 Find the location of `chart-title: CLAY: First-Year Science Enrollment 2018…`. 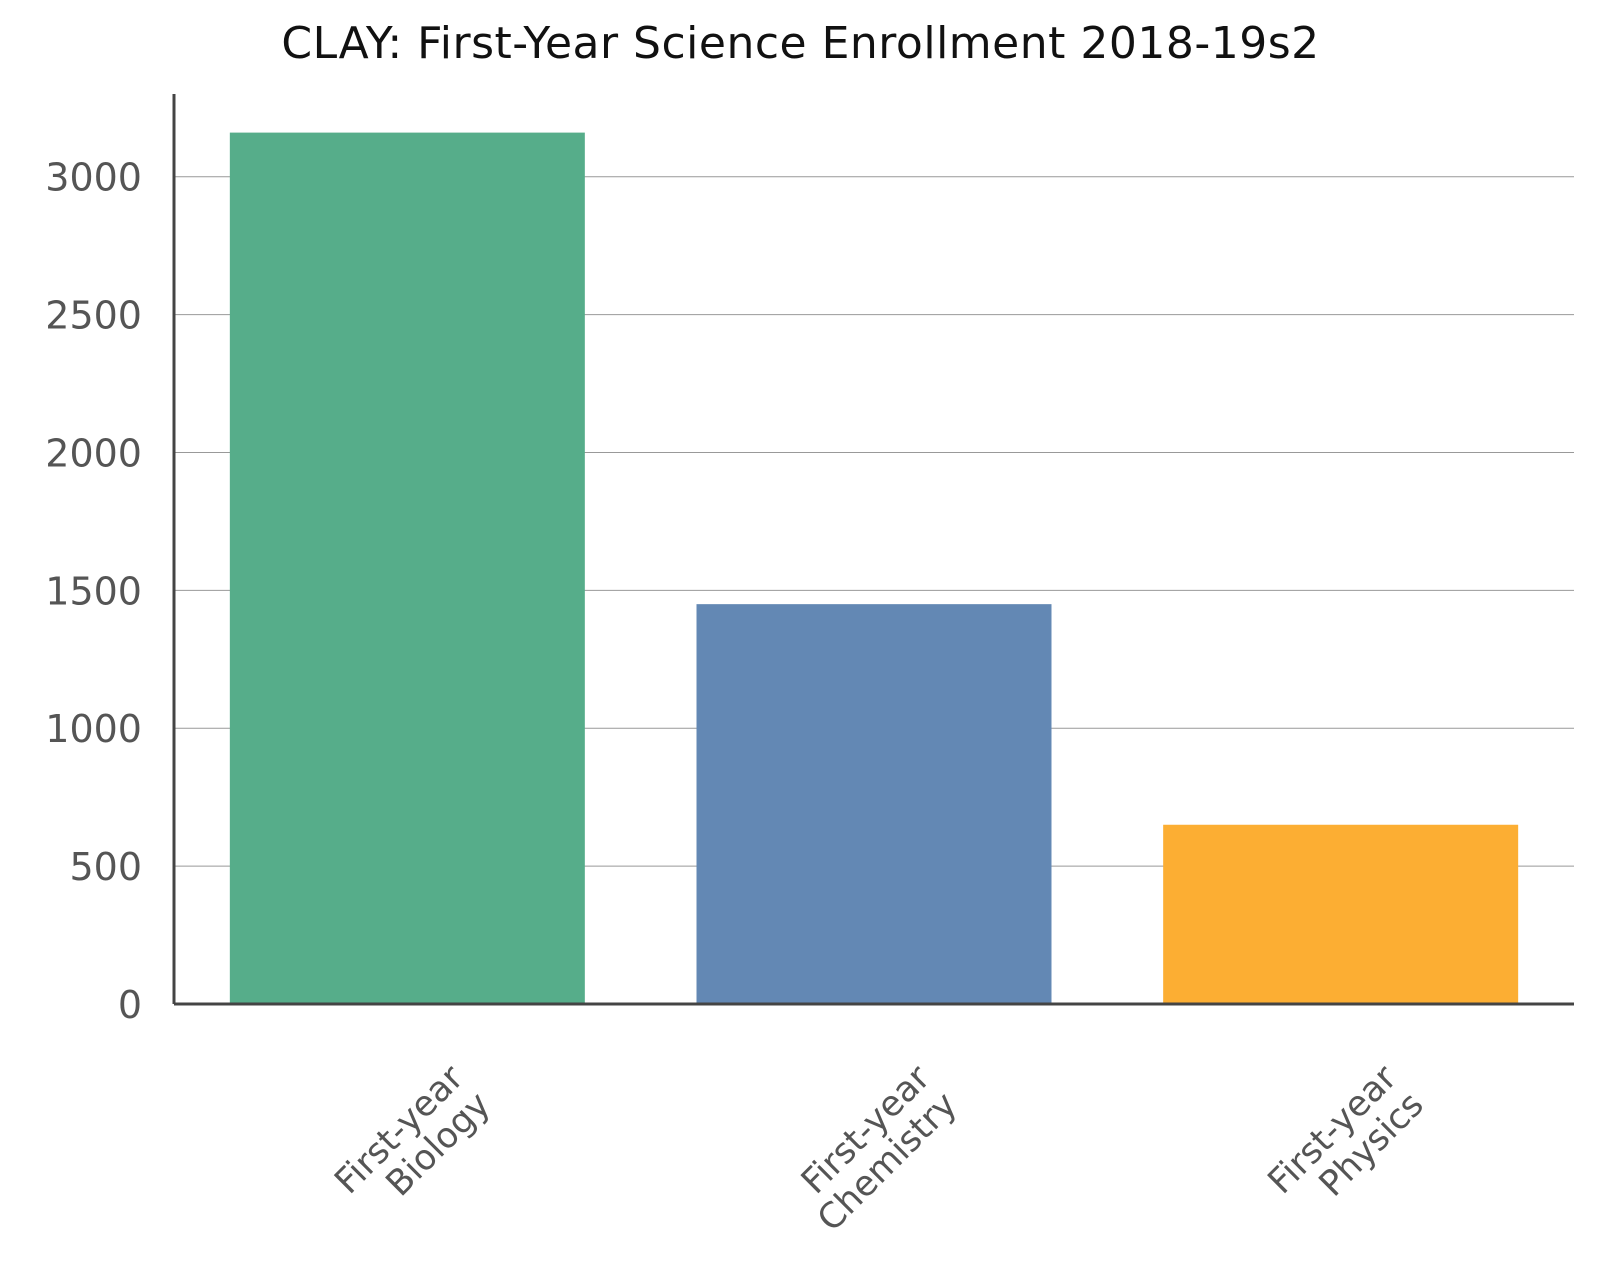

chart-title: CLAY: First-Year Science Enrollment 2018… is located at coordinates (800, 43).